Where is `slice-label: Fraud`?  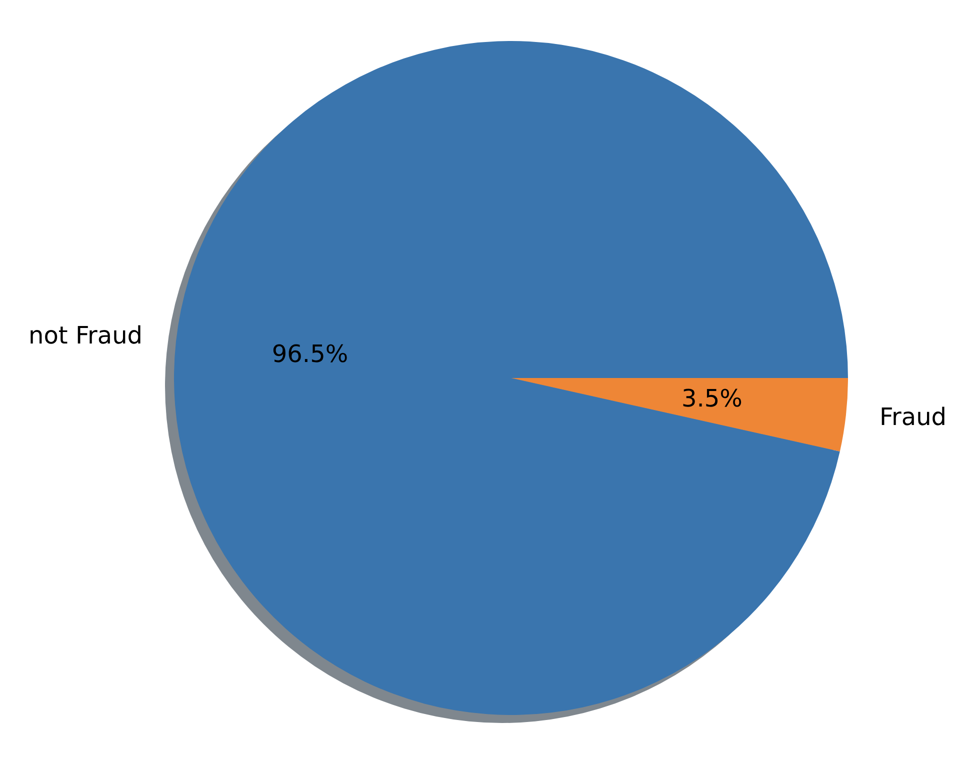
slice-label: Fraud is located at coordinates (913, 416).